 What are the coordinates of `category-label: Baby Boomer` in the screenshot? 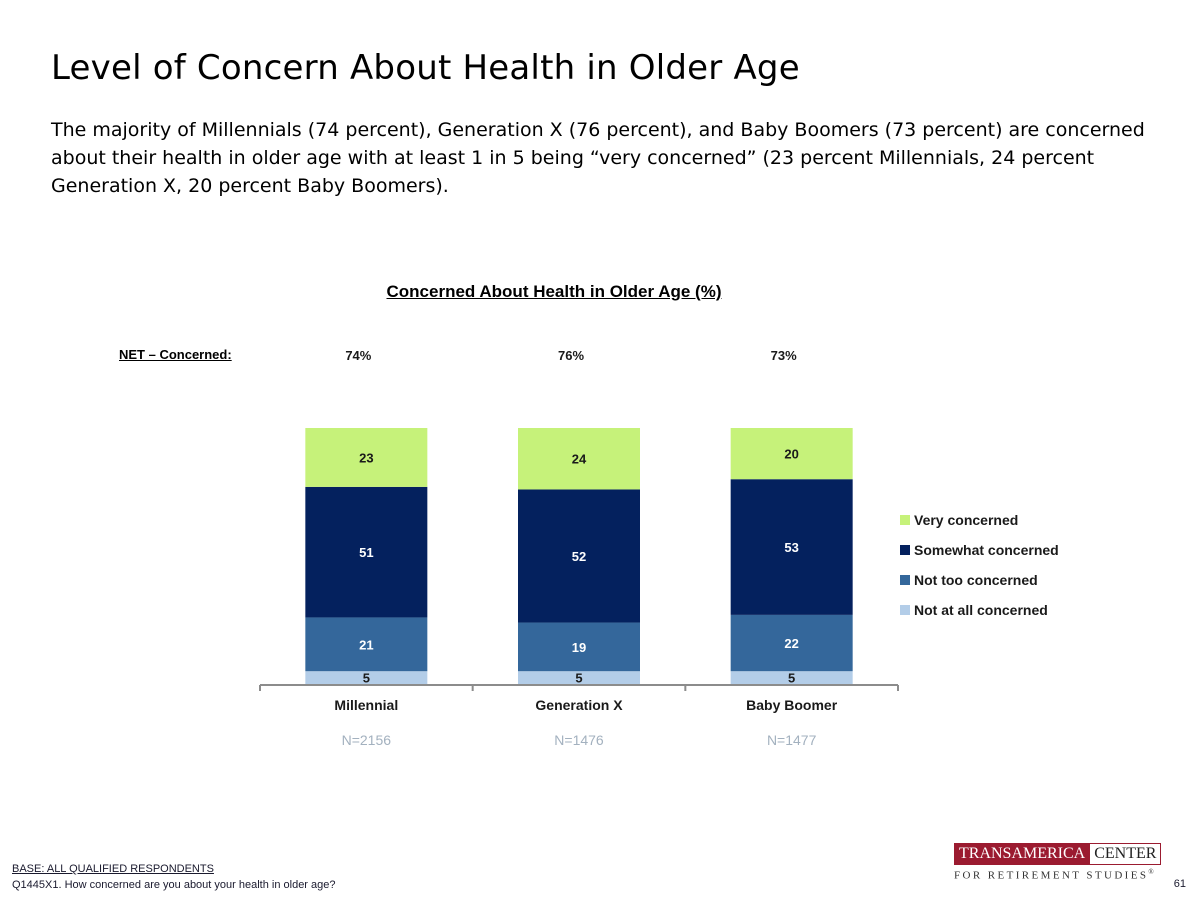 It's located at (792, 705).